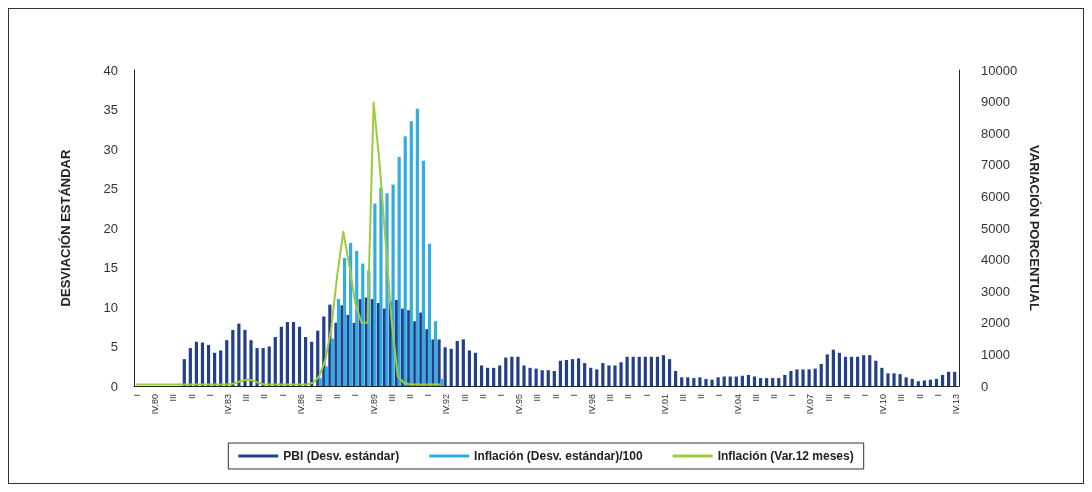 This screenshot has height=492, width=1092. What do you see at coordinates (110, 307) in the screenshot?
I see `y-tick-label: 10` at bounding box center [110, 307].